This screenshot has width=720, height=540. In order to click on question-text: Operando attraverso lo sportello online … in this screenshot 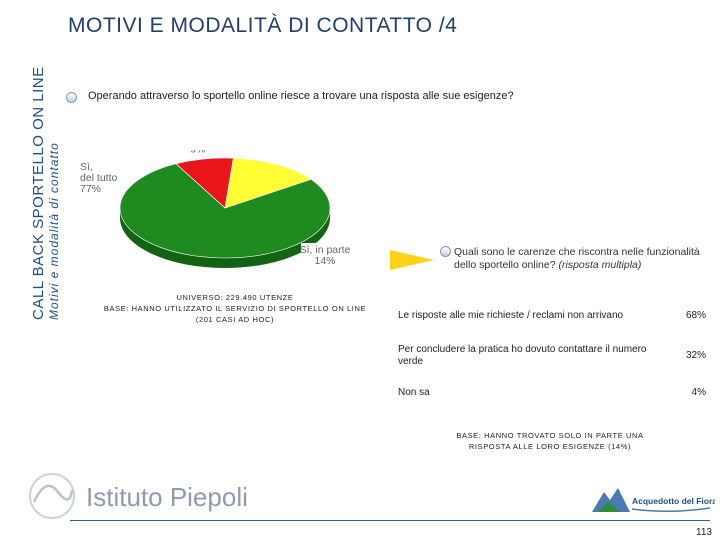, I will do `click(301, 96)`.